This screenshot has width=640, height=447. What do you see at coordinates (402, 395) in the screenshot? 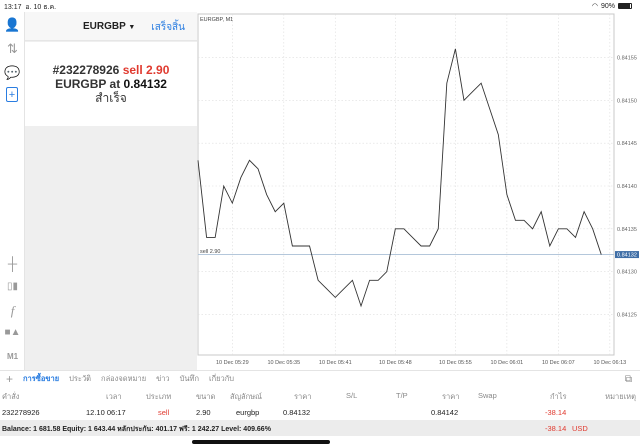
I see `col-tp: T/P` at bounding box center [402, 395].